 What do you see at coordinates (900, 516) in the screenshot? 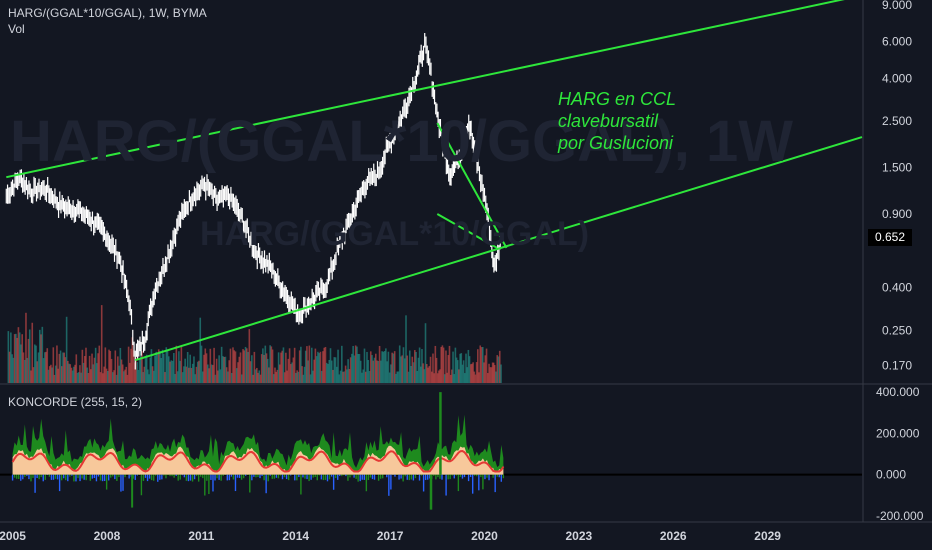
I see `koncorde-tick-label: -200.000` at bounding box center [900, 516].